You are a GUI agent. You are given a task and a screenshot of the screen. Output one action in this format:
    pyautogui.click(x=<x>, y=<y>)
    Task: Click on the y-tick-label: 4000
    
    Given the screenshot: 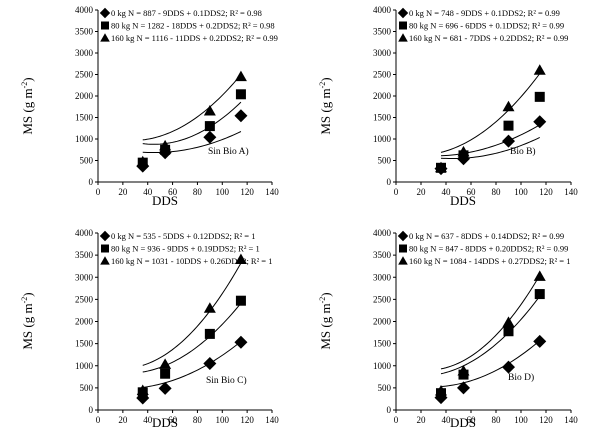 What is the action you would take?
    pyautogui.click(x=84, y=233)
    